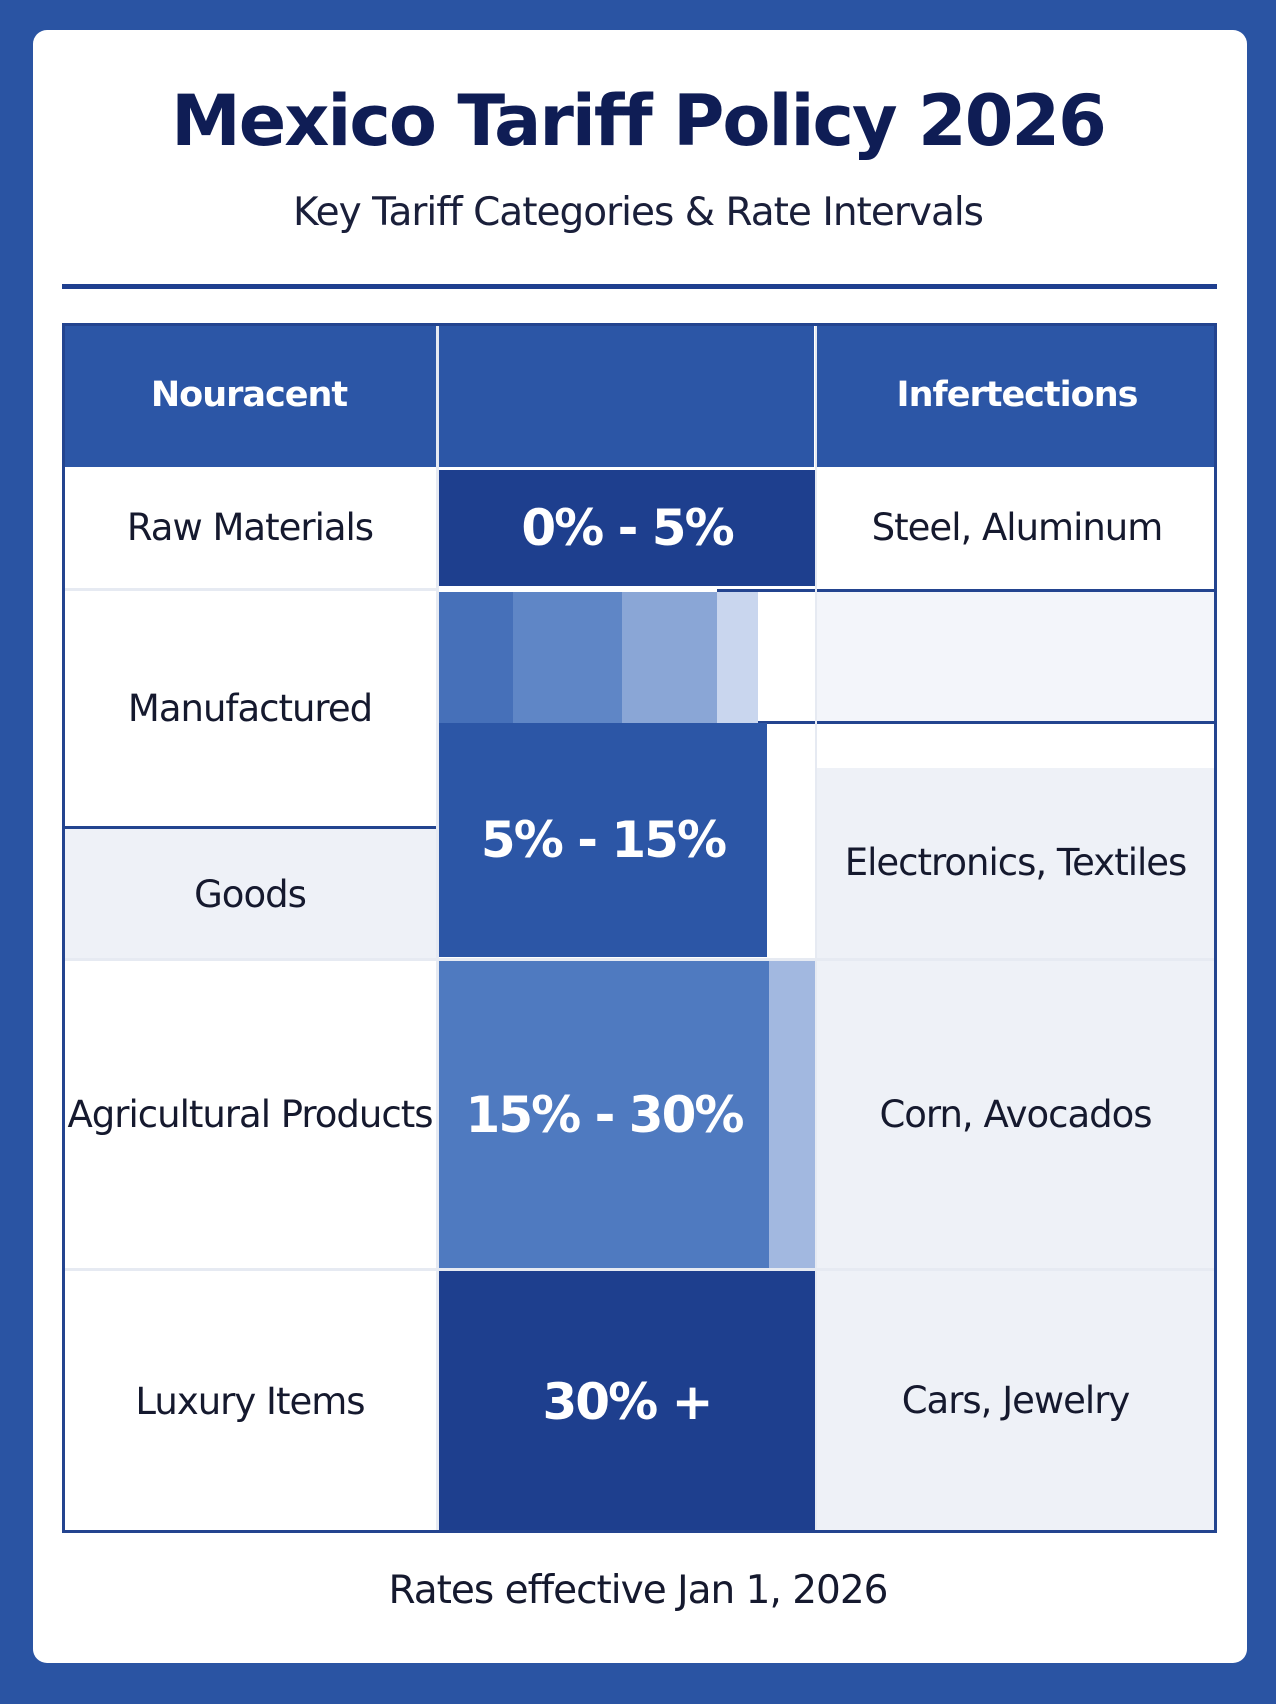  Describe the element at coordinates (626, 395) in the screenshot. I see `header-rate` at that location.